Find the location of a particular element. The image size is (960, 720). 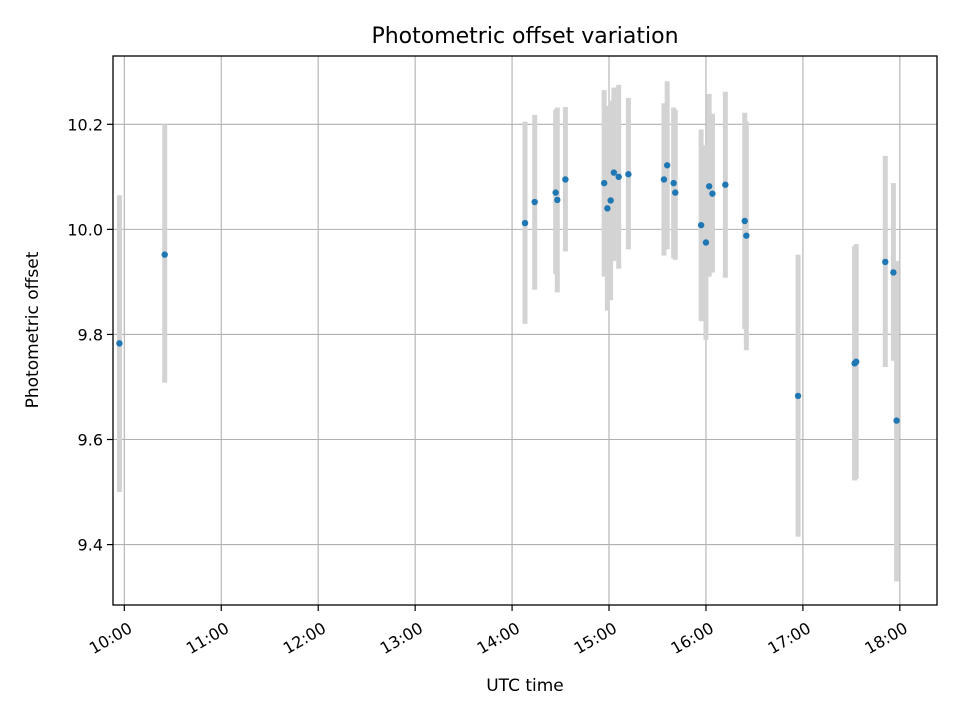

y-axis-ticks: 9.4 9.6 9.8 10.0 10.2 is located at coordinates (90, 335).